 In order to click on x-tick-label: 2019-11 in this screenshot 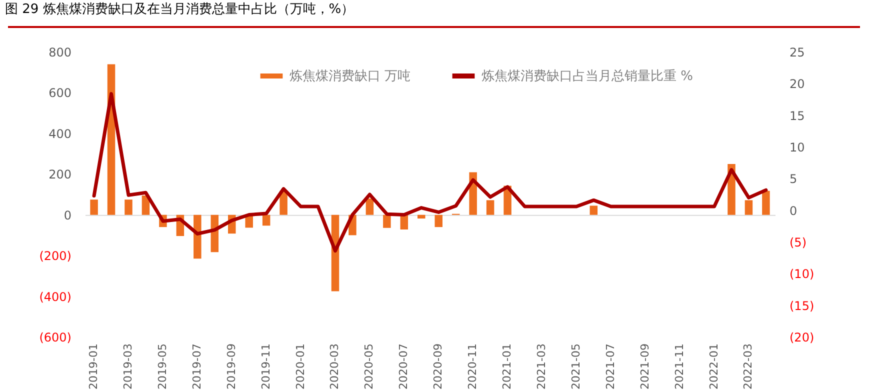, I will do `click(265, 367)`.